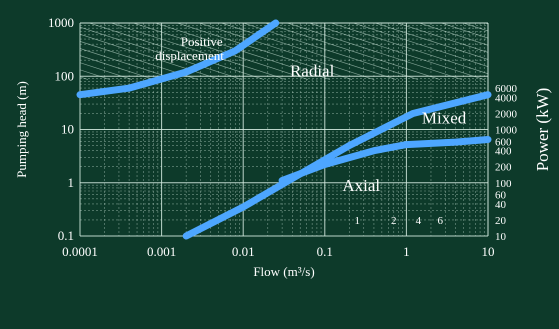  What do you see at coordinates (80, 251) in the screenshot?
I see `x-tick-label: 0.0001` at bounding box center [80, 251].